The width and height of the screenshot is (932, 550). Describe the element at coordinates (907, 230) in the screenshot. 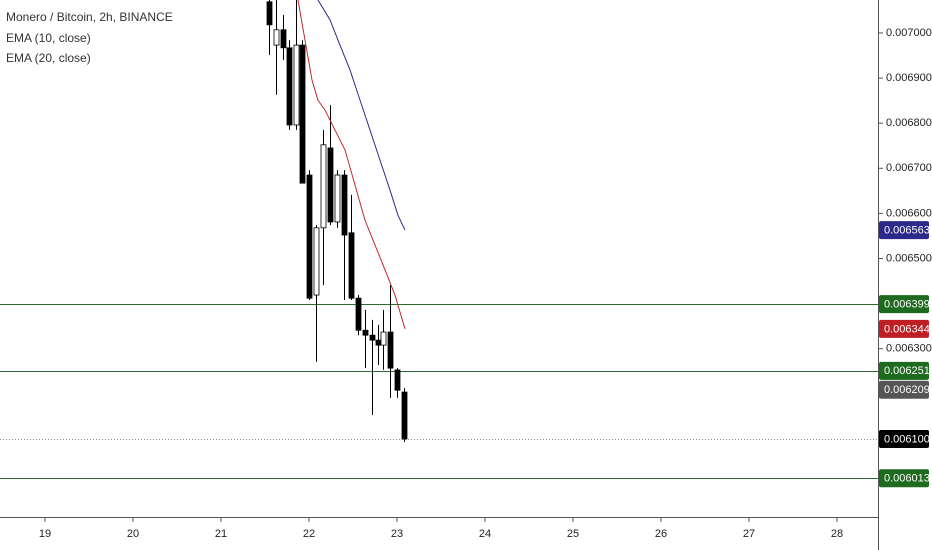

I see `price-label-text: 0.006563` at that location.